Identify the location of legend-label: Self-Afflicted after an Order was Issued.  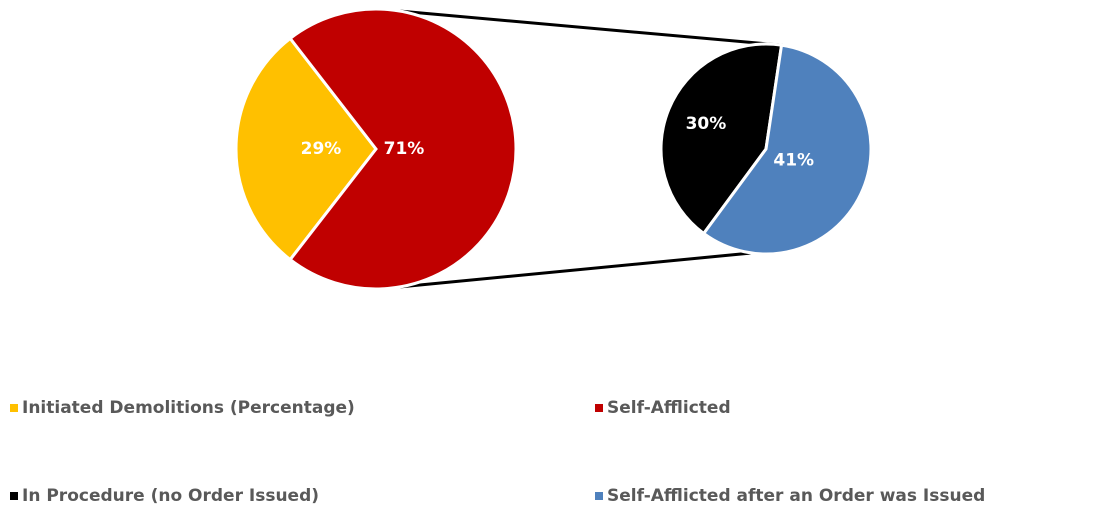
(796, 496).